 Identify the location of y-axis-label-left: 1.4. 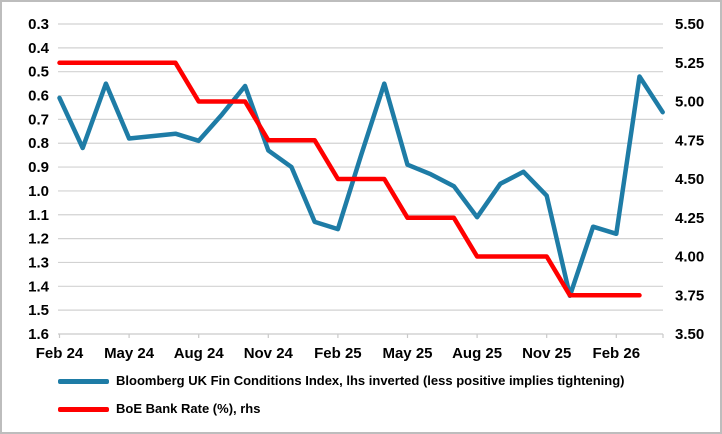
(39, 286).